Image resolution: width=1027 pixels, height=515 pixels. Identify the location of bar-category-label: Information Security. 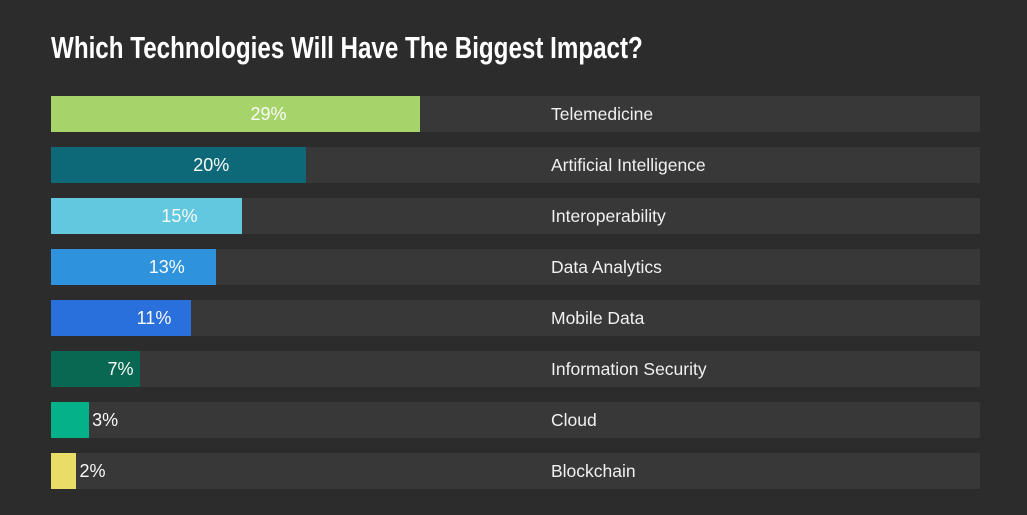
(629, 368).